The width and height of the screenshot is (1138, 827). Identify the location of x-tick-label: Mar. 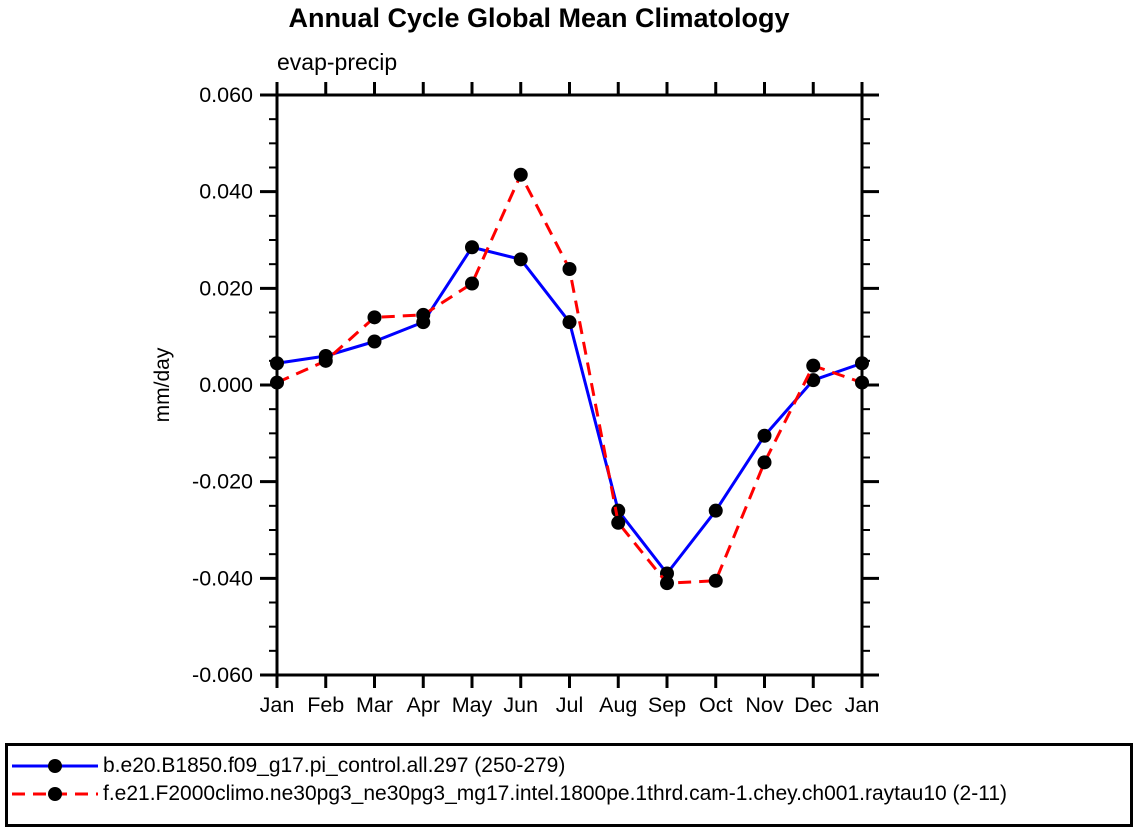
(374, 705).